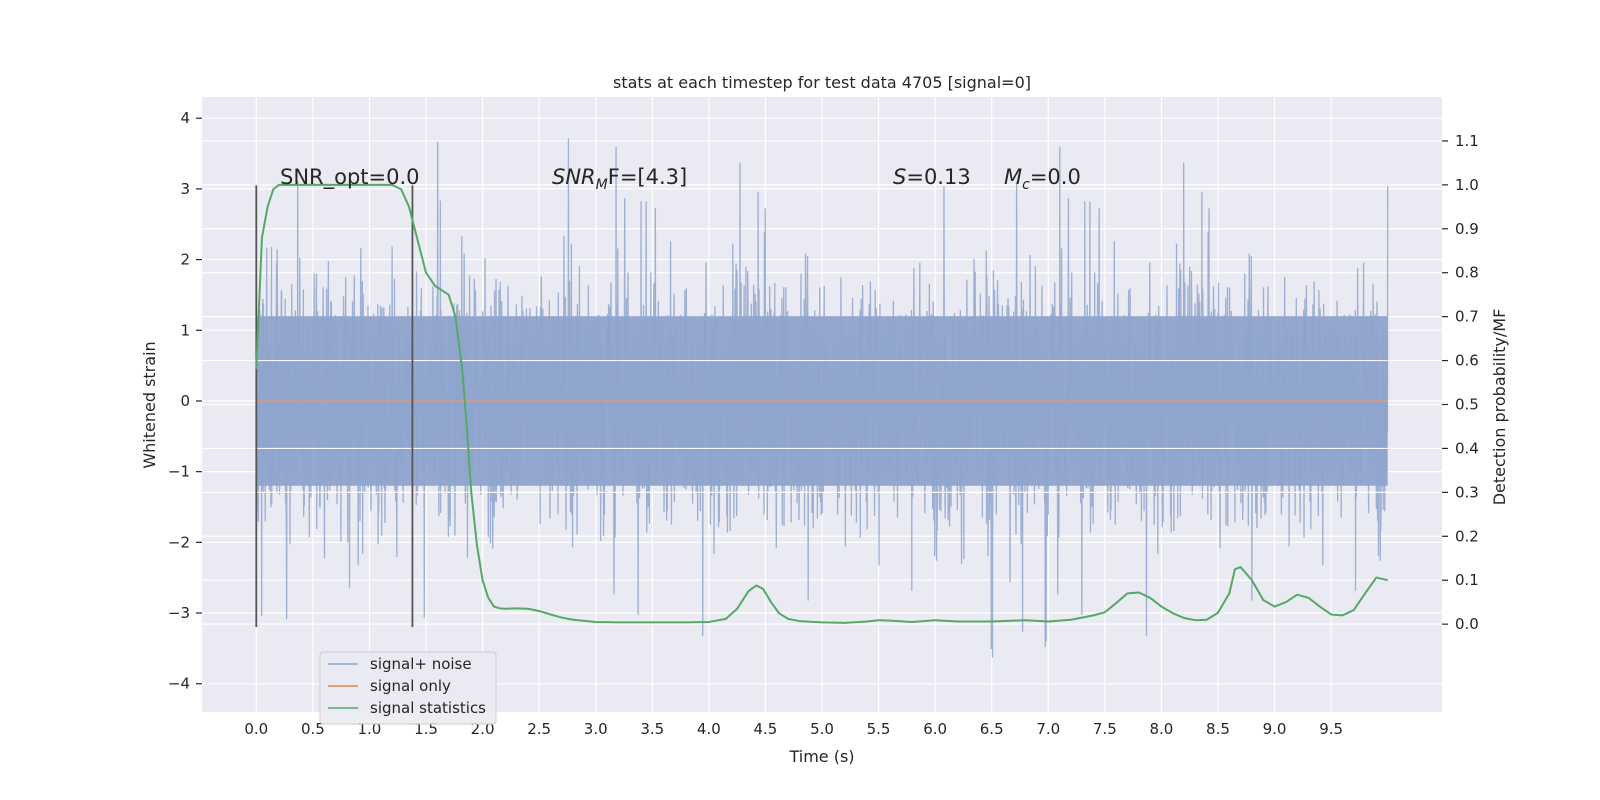  Describe the element at coordinates (539, 729) in the screenshot. I see `x-tick-label: 2.5` at that location.